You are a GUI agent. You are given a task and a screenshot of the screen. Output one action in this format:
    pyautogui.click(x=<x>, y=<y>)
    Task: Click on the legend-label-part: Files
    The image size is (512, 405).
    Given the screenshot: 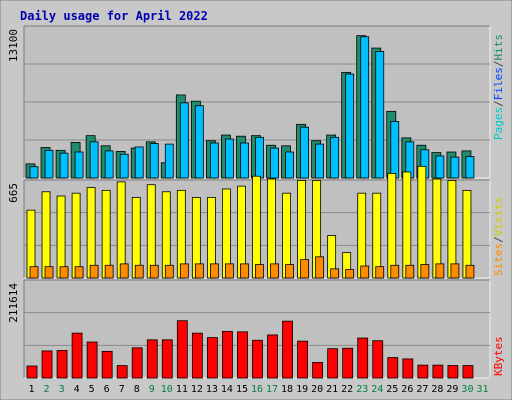 What is the action you would take?
    pyautogui.click(x=498, y=83)
    